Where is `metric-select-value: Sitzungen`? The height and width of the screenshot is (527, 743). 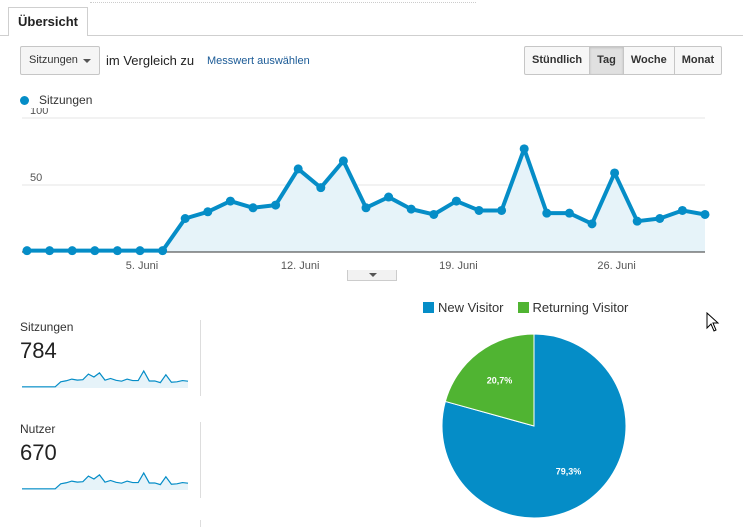 metric-select-value: Sitzungen is located at coordinates (53, 60).